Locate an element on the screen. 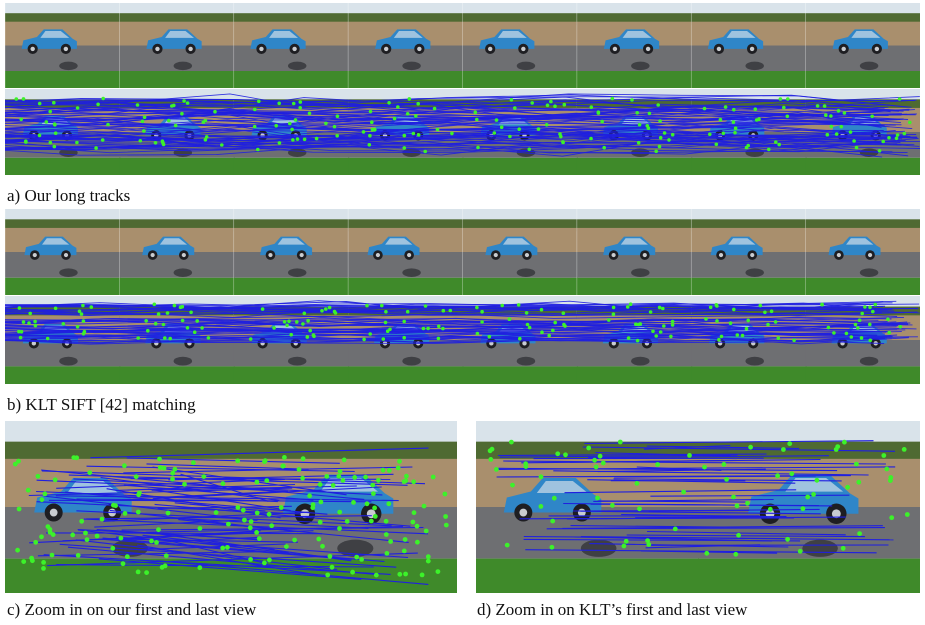  panel-d-zoom is located at coordinates (698, 507).